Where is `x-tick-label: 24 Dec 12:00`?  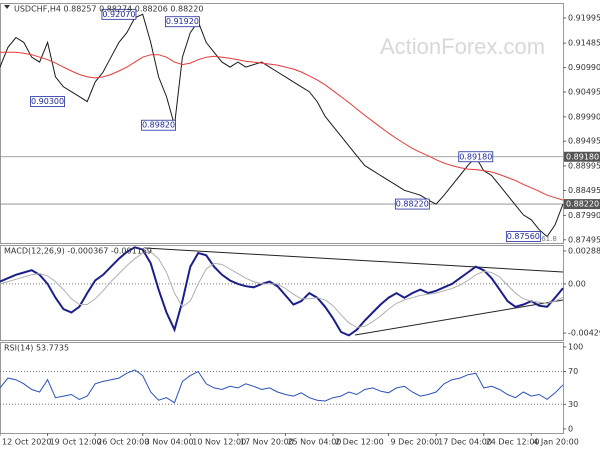 x-tick-label: 24 Dec 12:00 is located at coordinates (513, 442).